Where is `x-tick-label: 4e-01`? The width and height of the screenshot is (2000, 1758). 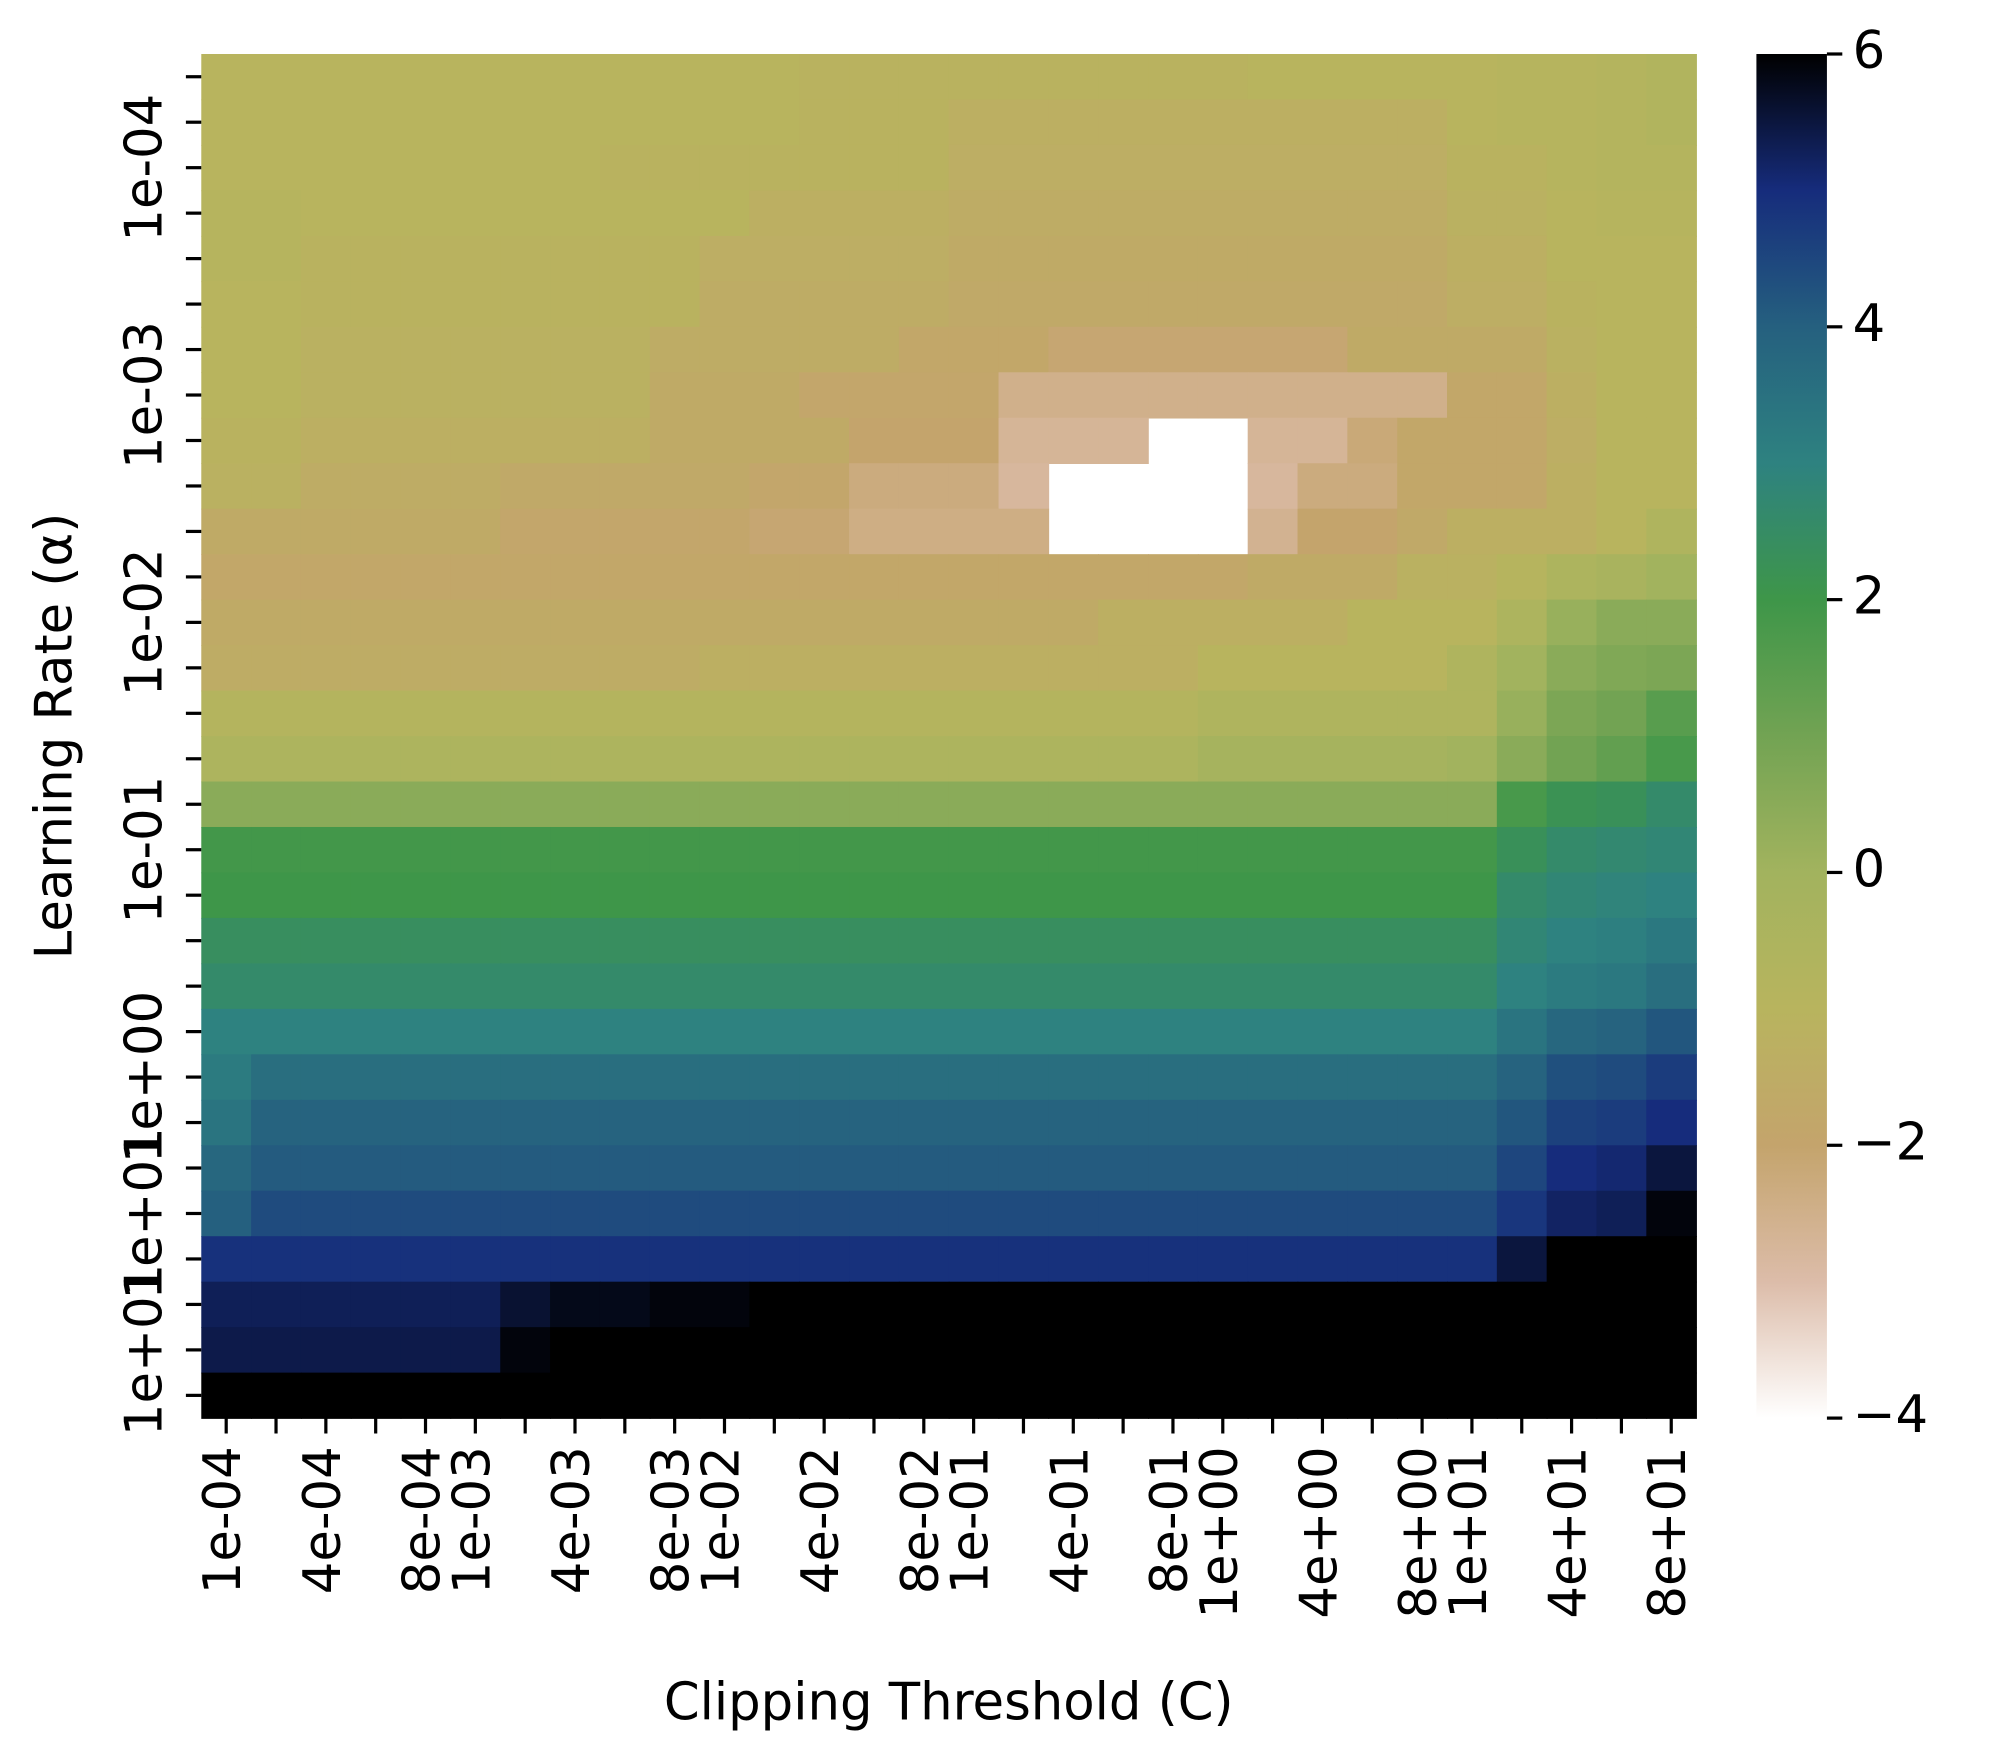
x-tick-label: 4e-01 is located at coordinates (1070, 1520).